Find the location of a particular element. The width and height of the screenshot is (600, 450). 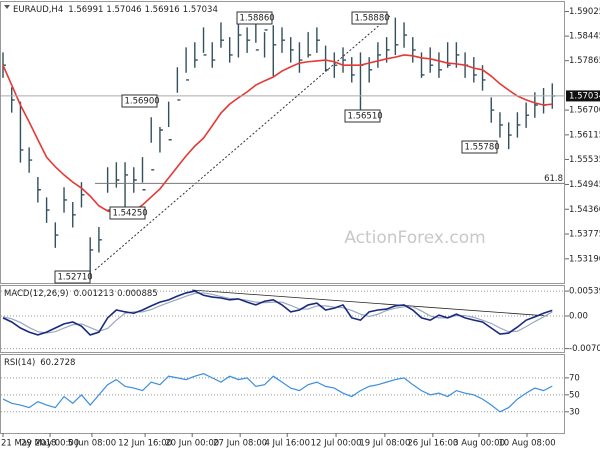

header-value: 60.2728 is located at coordinates (57, 363).